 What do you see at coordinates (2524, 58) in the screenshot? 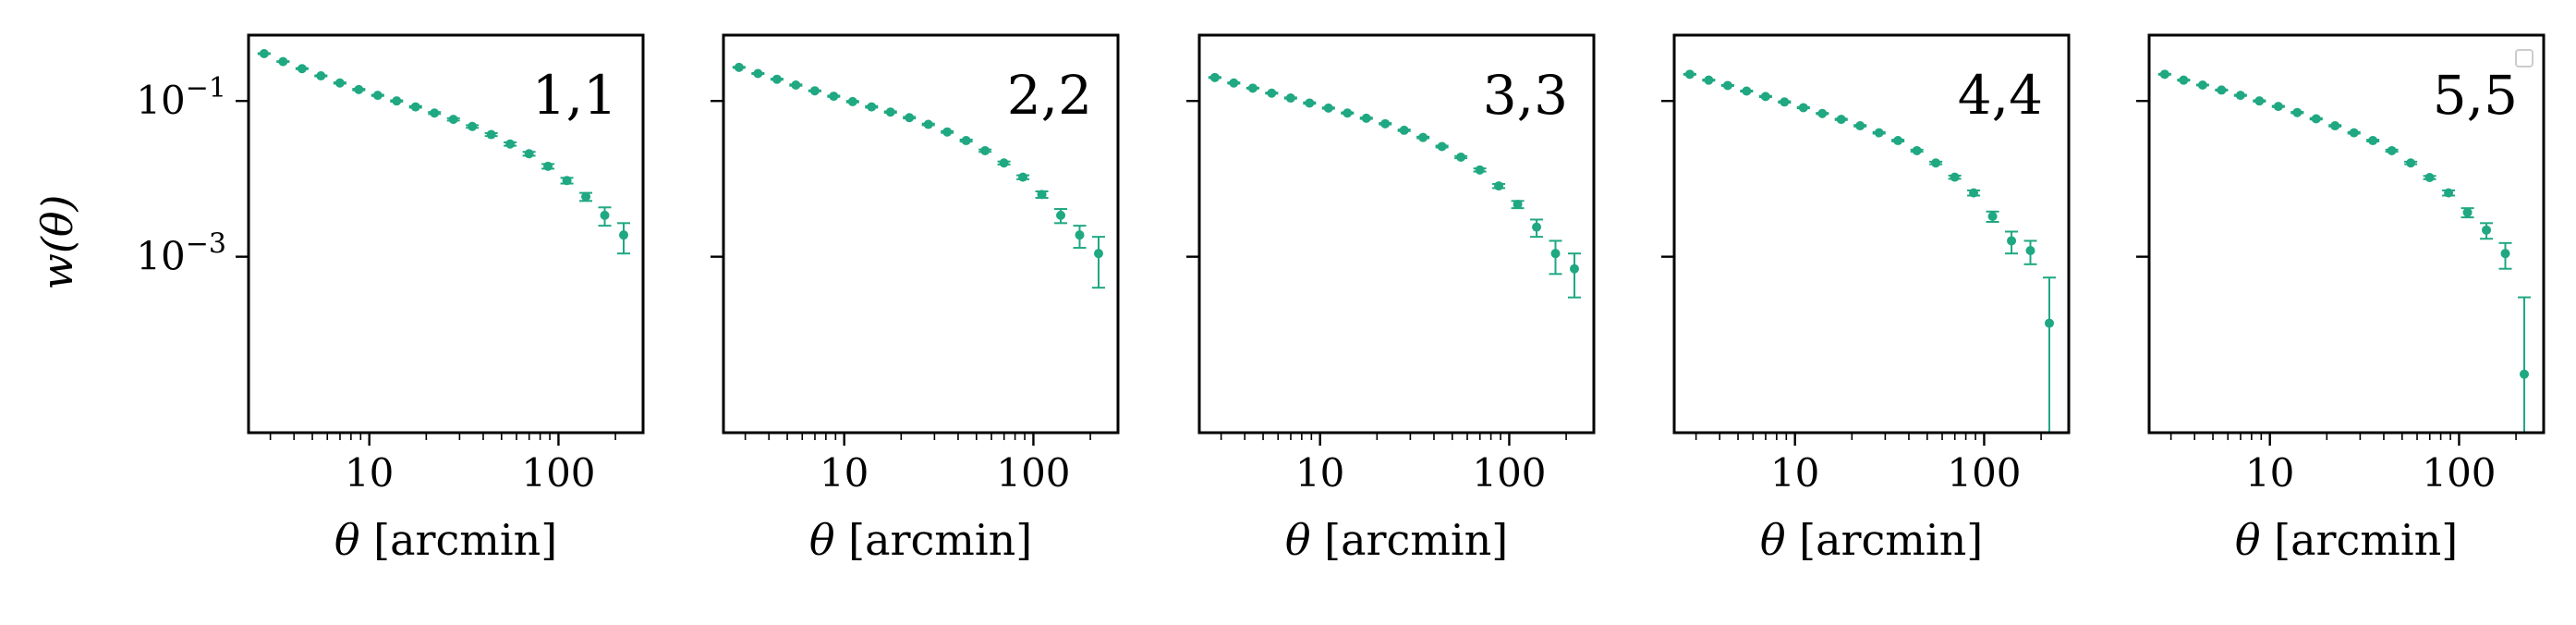
I see `legend-box` at bounding box center [2524, 58].